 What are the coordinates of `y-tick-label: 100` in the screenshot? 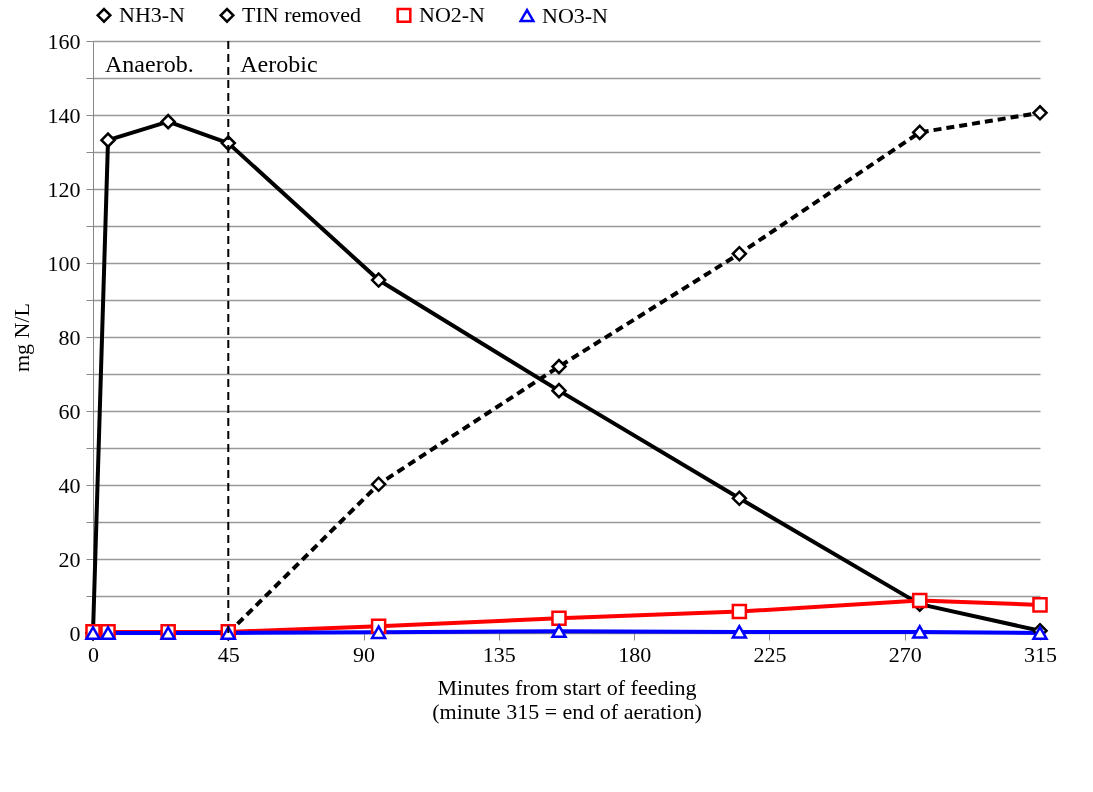 It's located at (64, 263).